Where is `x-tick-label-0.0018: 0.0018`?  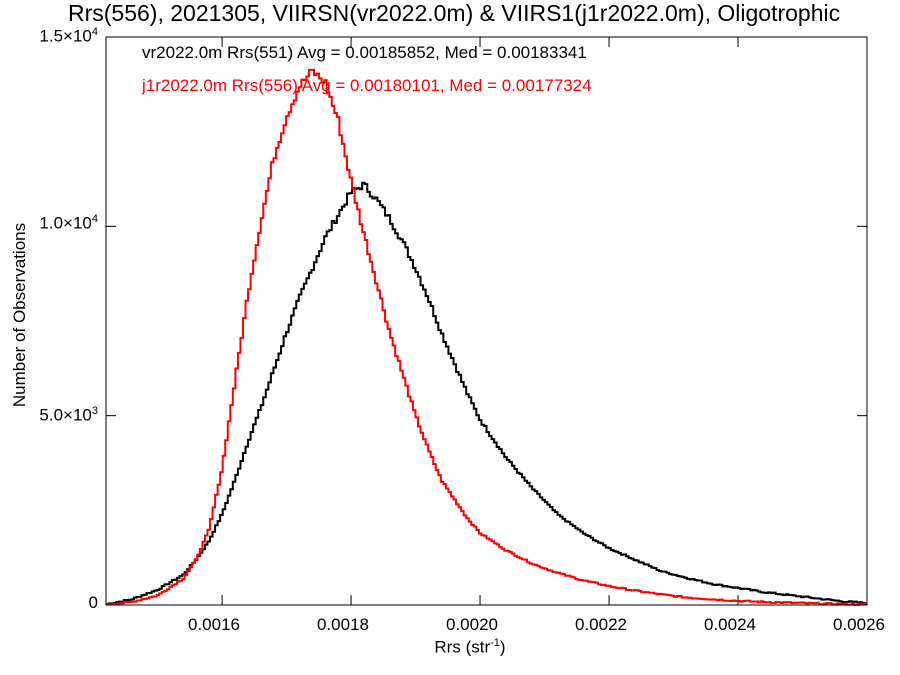 x-tick-label-0.0018: 0.0018 is located at coordinates (343, 624).